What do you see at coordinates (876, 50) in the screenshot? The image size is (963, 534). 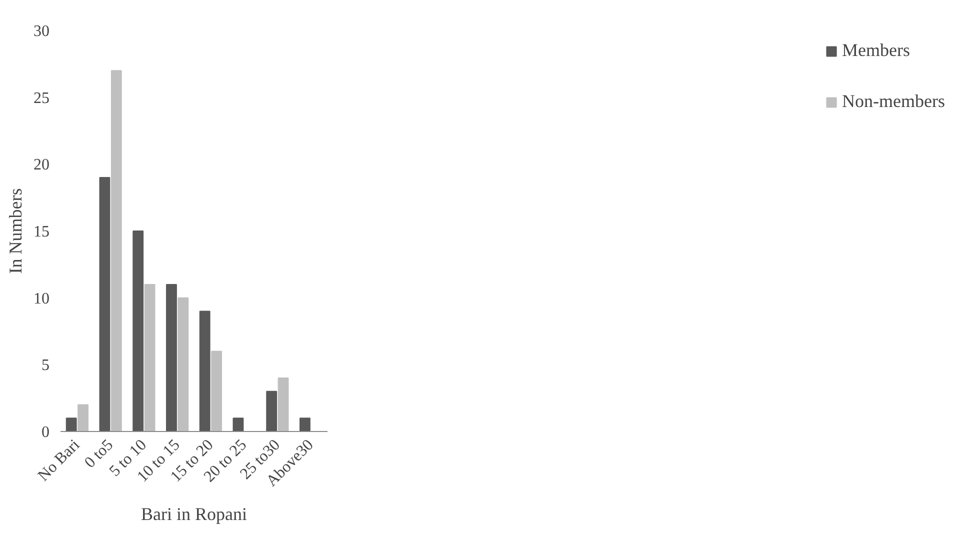 I see `legend-label: Members` at bounding box center [876, 50].